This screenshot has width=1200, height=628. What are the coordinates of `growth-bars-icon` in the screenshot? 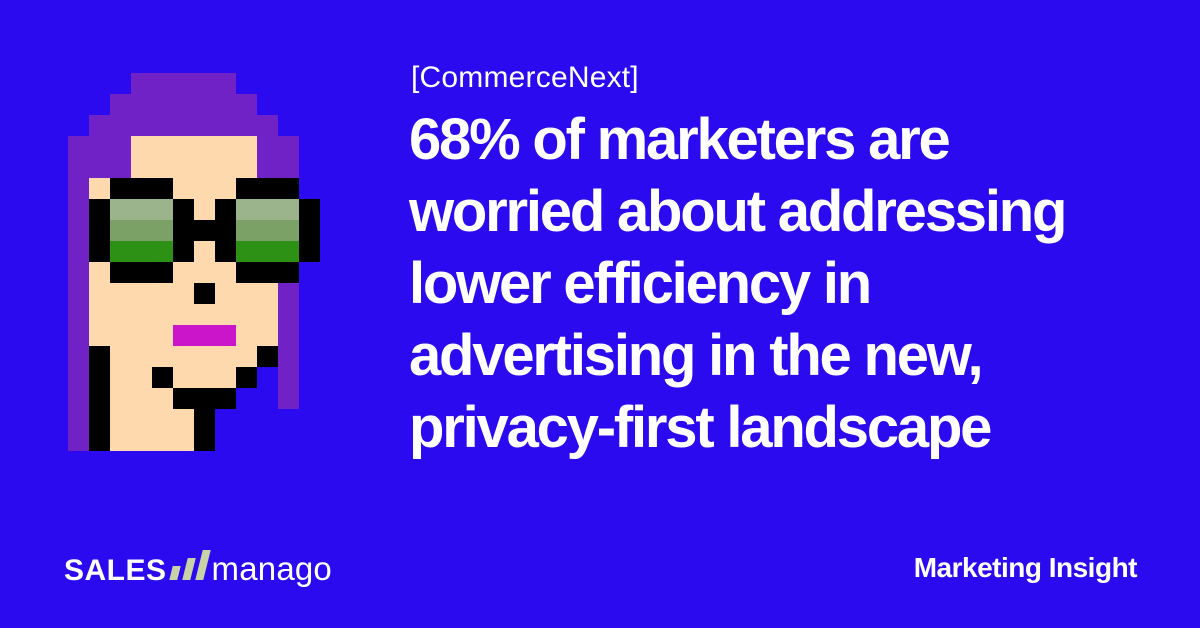 It's located at (189, 565).